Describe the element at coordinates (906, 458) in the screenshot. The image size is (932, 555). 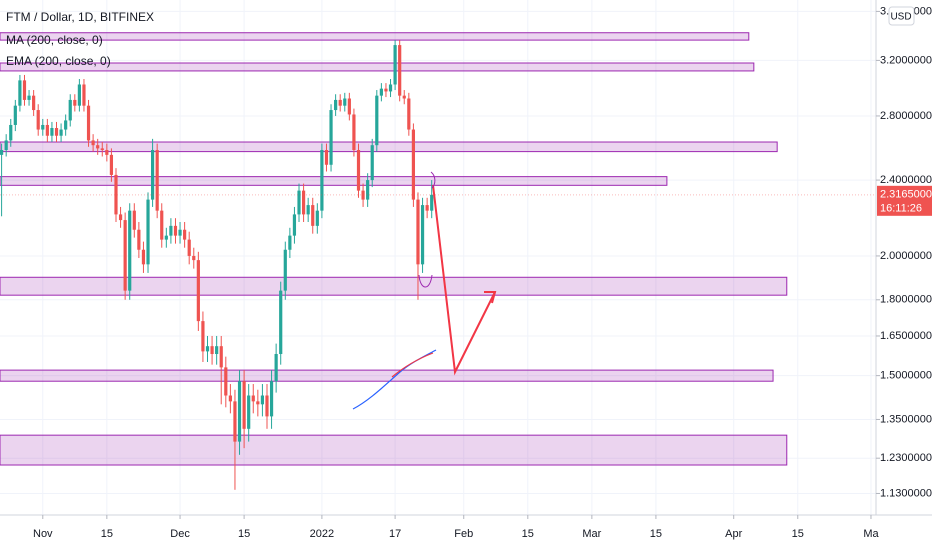
I see `y-tick-label: 1.23000000` at that location.